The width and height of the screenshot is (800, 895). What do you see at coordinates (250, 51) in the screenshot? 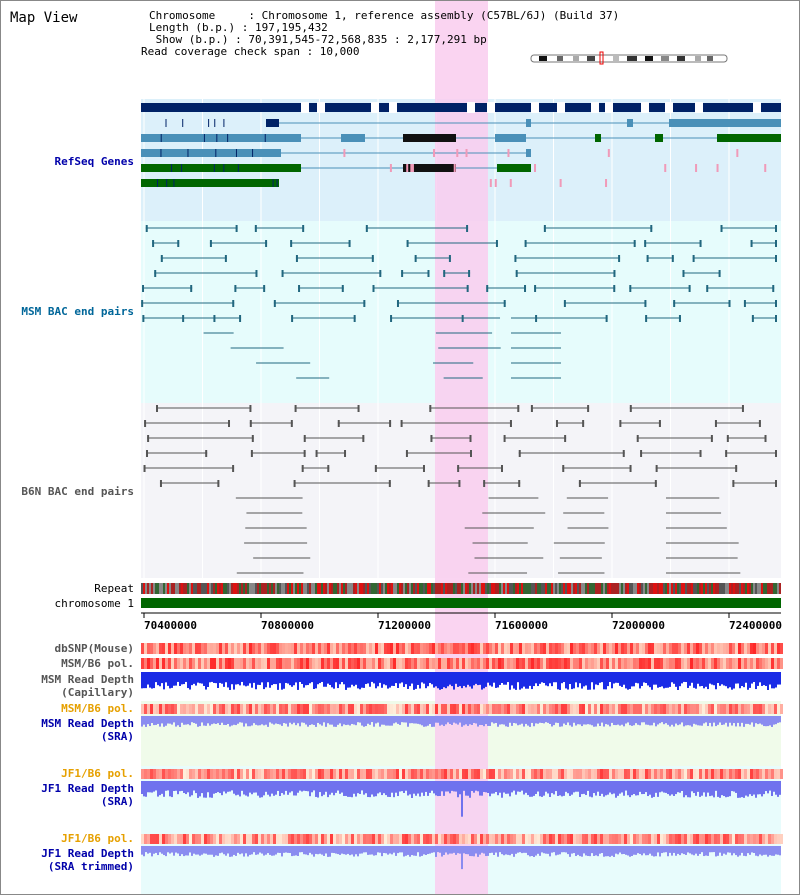
I see `coverage-span-line: Read coverage check span : 10,000` at bounding box center [250, 51].